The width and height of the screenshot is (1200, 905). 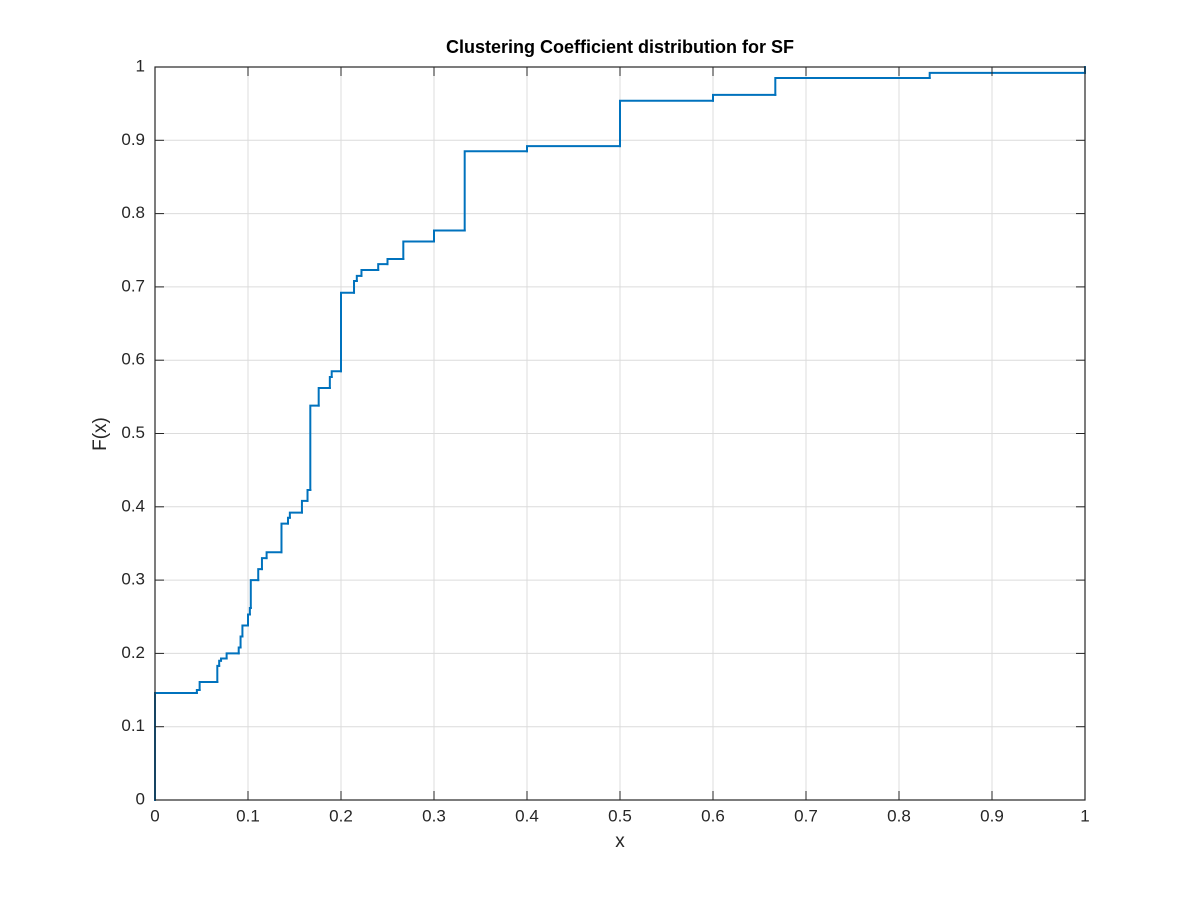 I want to click on x-tick-label: 0.7, so click(x=806, y=815).